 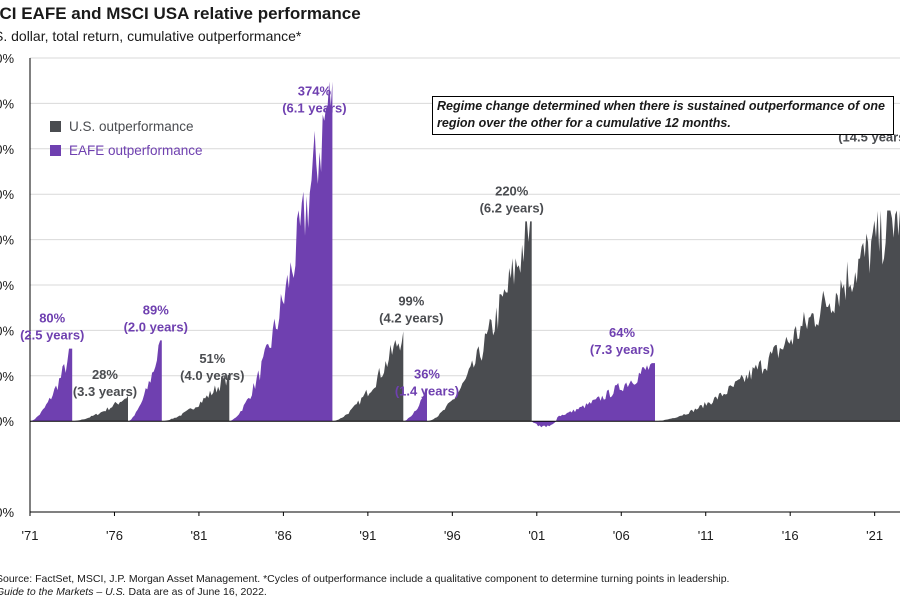 What do you see at coordinates (52, 318) in the screenshot?
I see `cycle-peak-label: 80%` at bounding box center [52, 318].